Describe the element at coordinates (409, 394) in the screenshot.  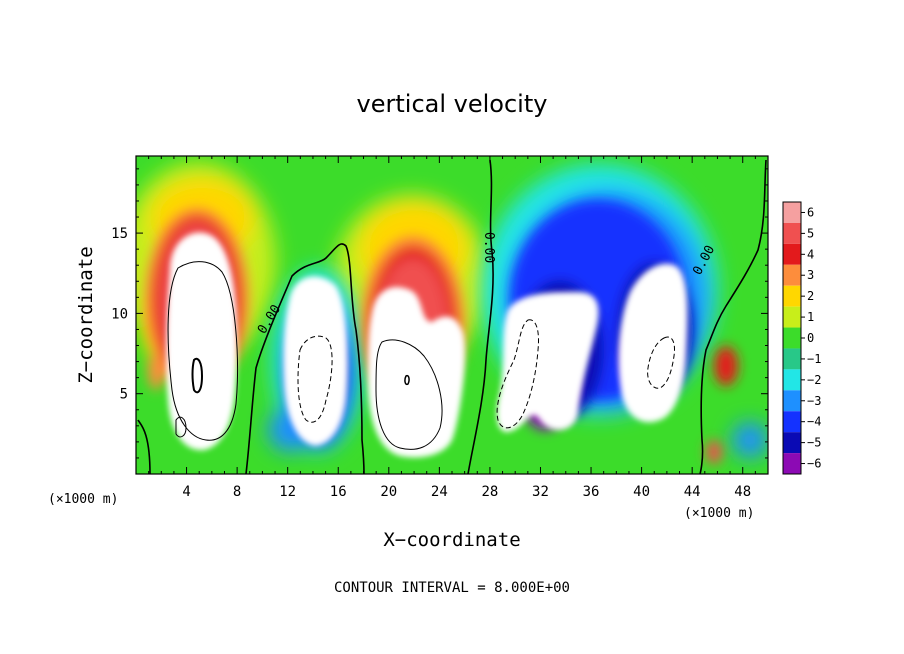
I see `contour-cell-2-outer` at that location.